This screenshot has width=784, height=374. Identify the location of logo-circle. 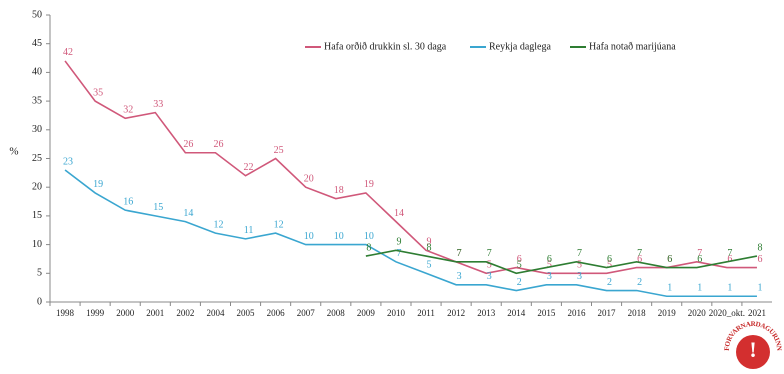
(753, 352).